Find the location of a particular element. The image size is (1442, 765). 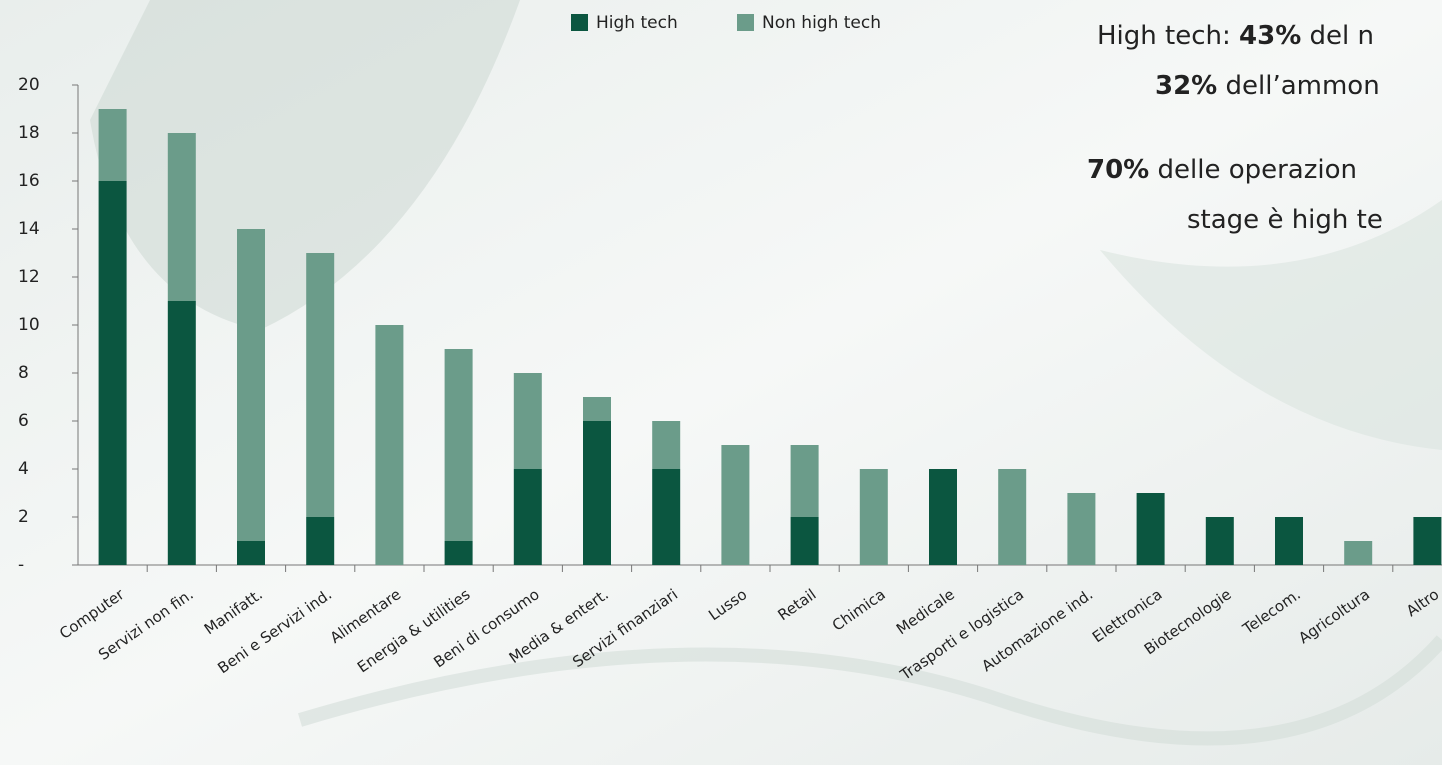

y-tick-label: 14 is located at coordinates (29, 229).